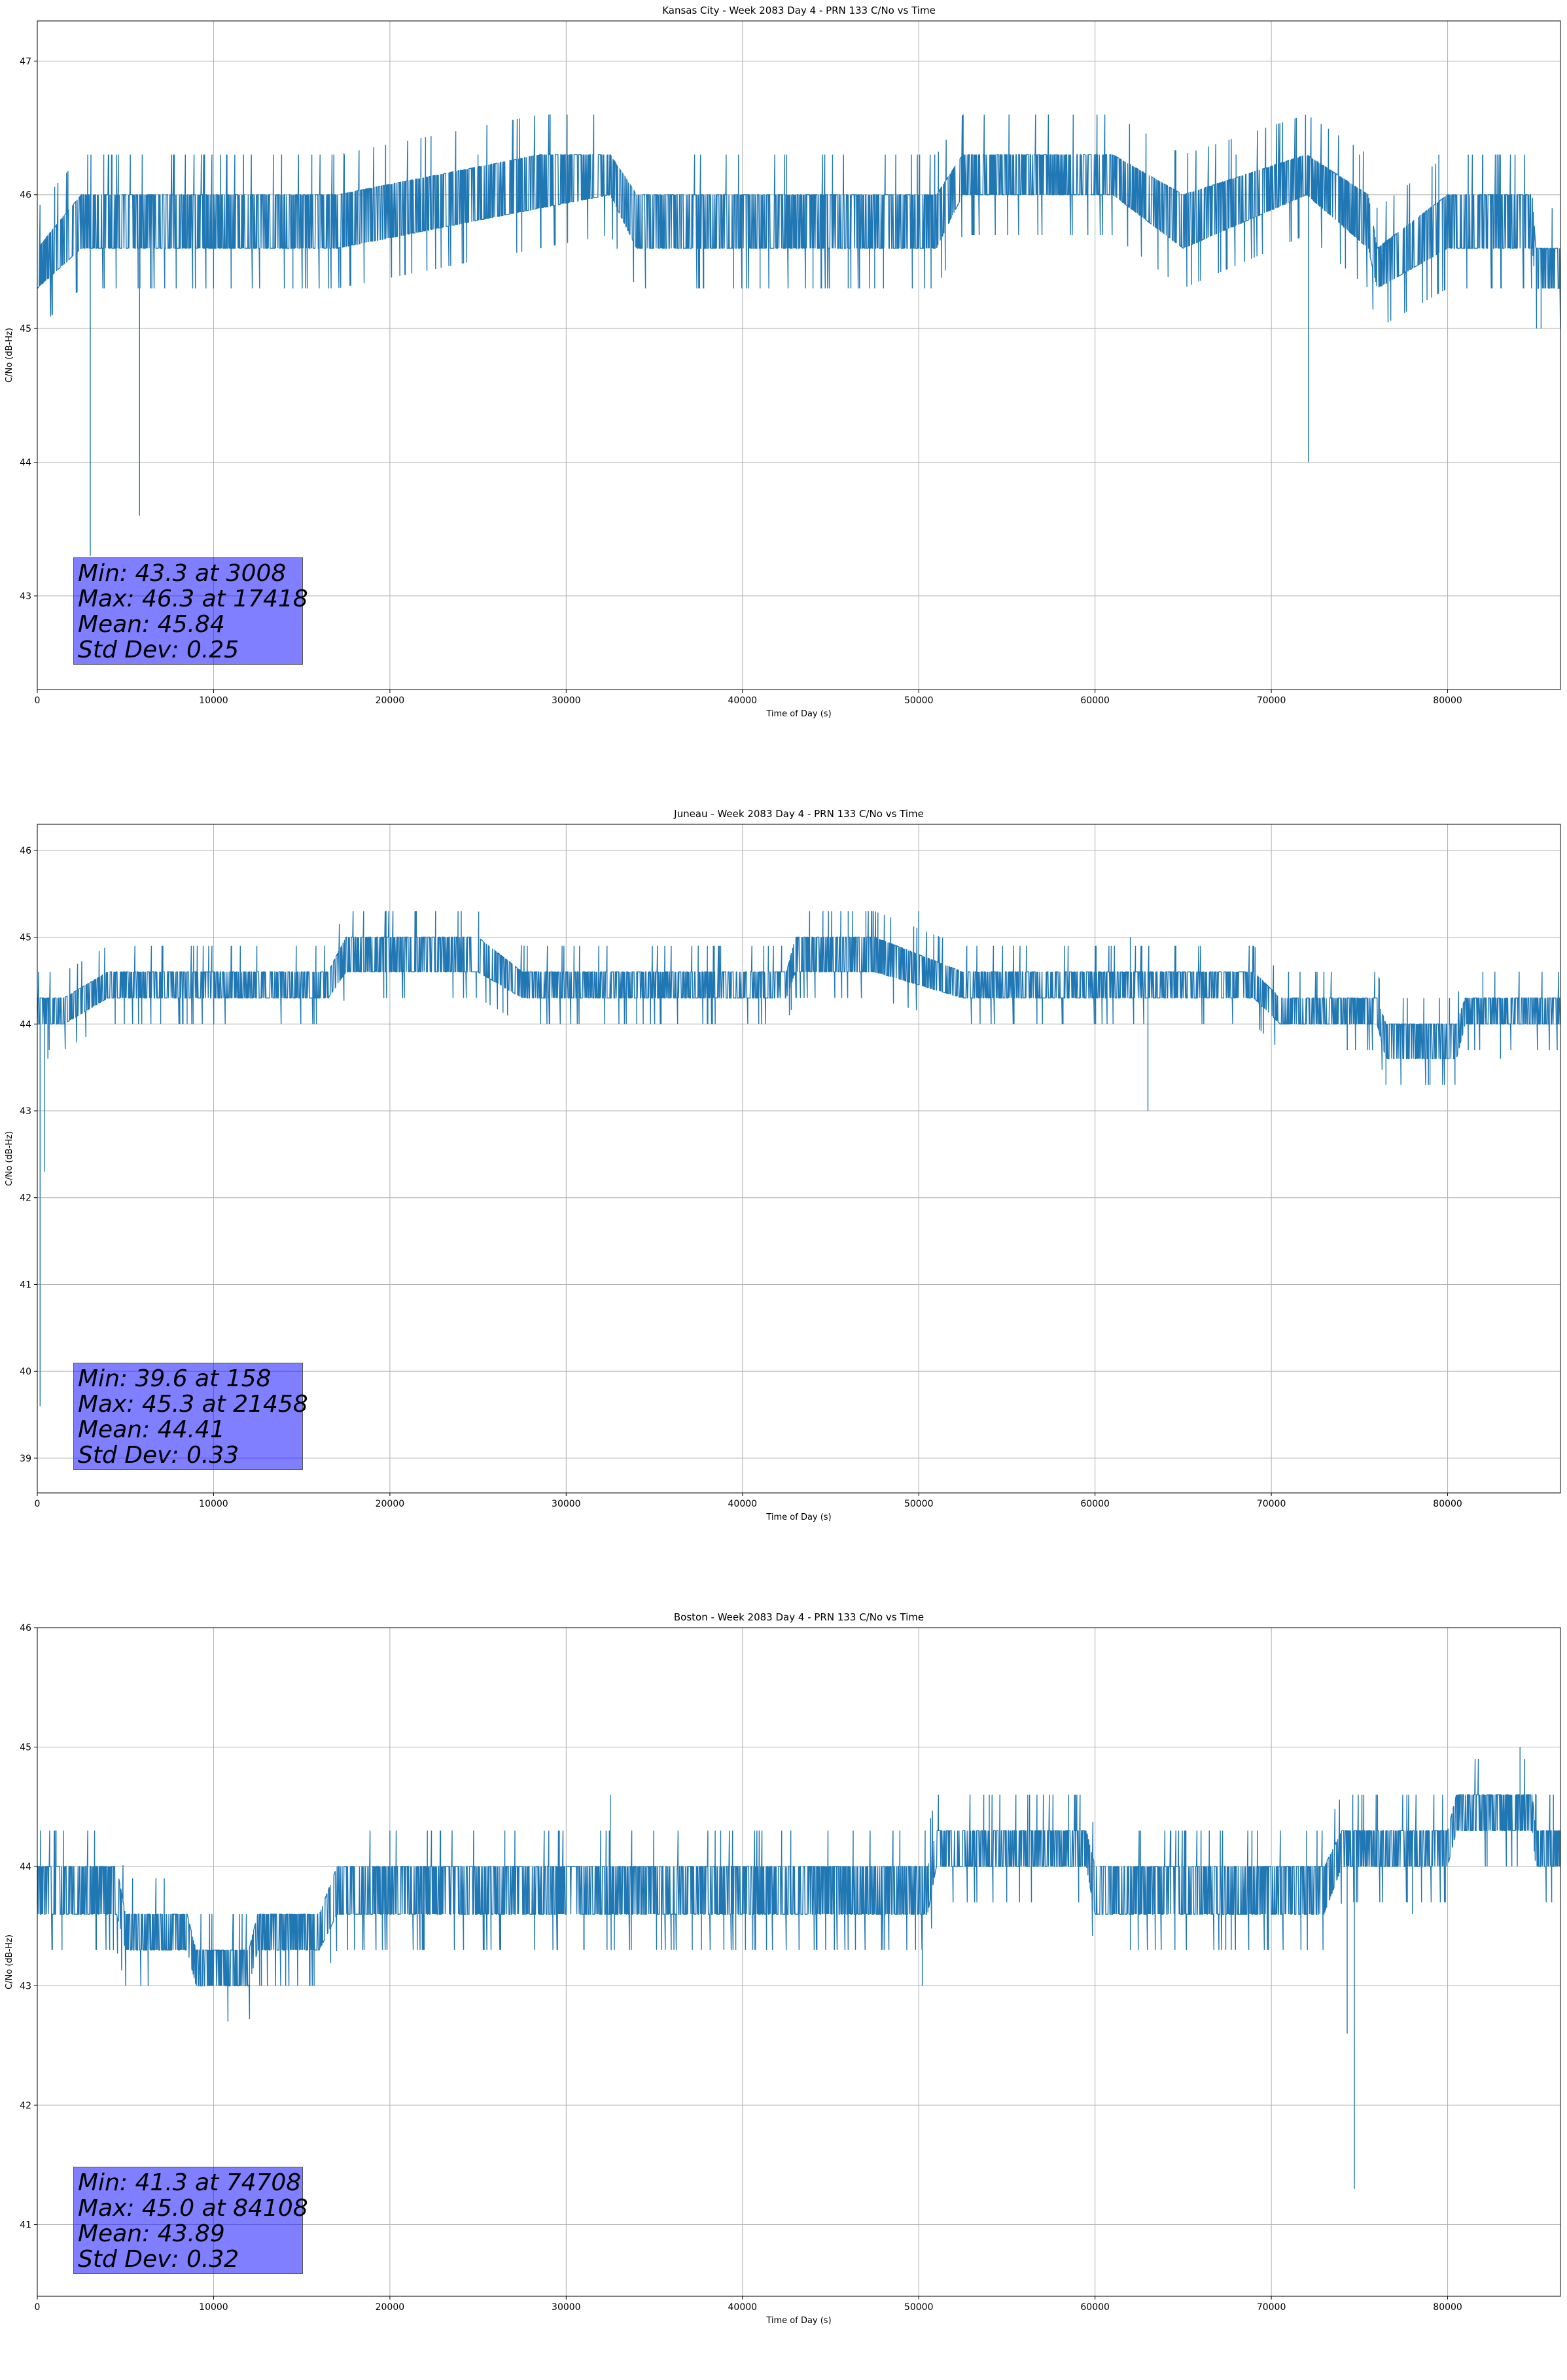  Describe the element at coordinates (25, 61) in the screenshot. I see `y-tick-label: 47` at that location.